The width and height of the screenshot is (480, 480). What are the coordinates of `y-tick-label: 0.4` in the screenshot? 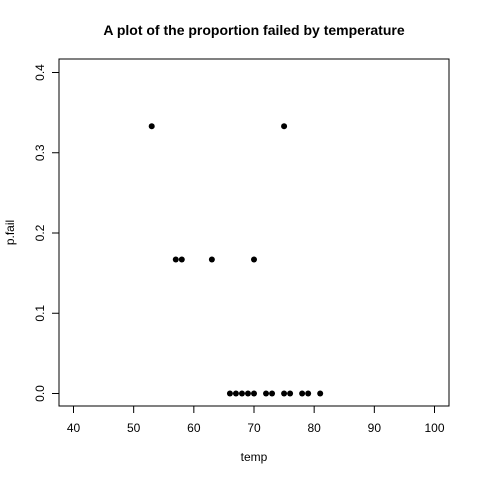 It's located at (40, 72).